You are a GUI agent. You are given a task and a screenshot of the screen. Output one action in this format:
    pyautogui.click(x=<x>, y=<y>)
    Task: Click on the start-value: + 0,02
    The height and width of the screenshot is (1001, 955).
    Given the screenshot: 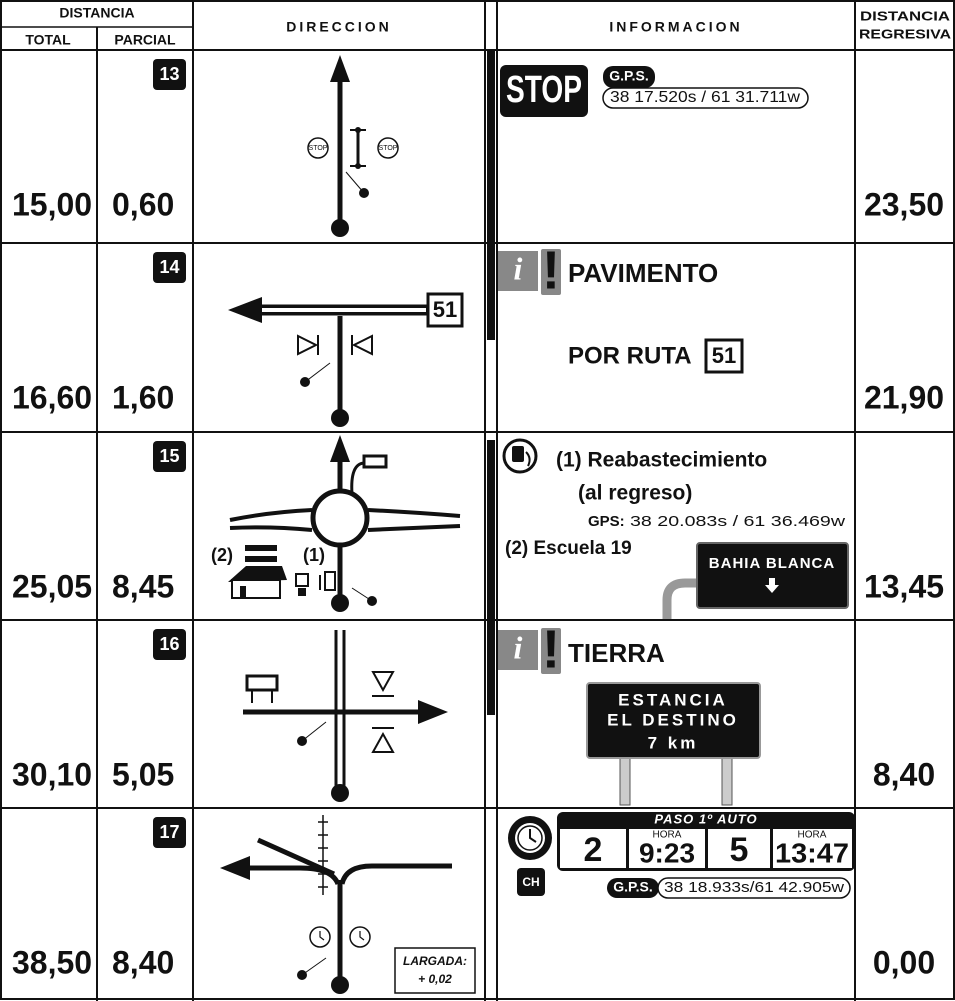 What is the action you would take?
    pyautogui.click(x=435, y=979)
    